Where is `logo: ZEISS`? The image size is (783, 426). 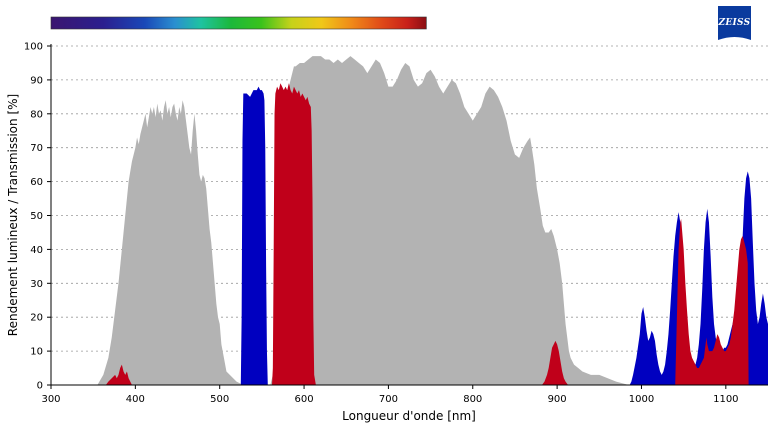 logo: ZEISS is located at coordinates (734, 23).